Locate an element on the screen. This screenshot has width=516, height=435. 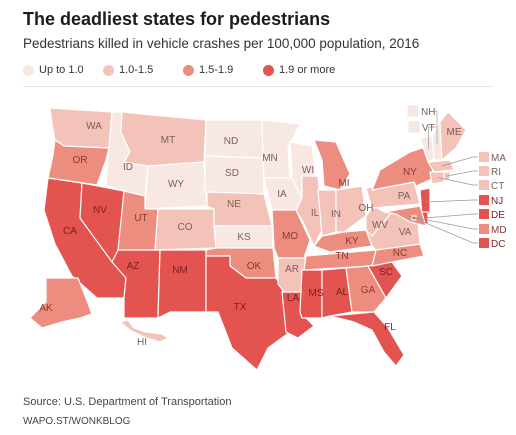
legend-label: 1.9 or more is located at coordinates (307, 70).